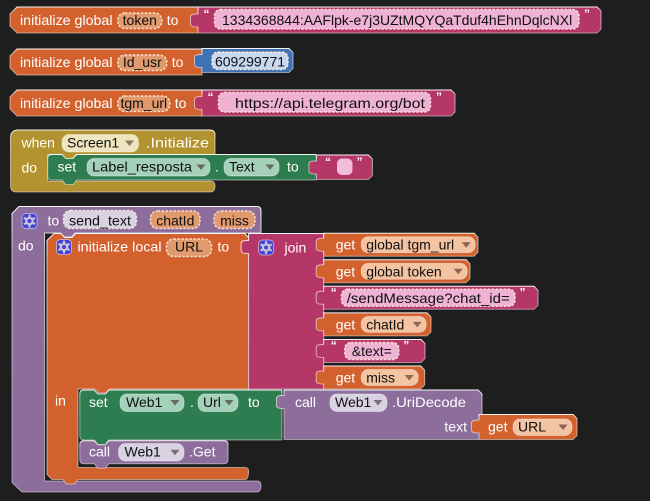 The image size is (650, 501). Describe the element at coordinates (410, 245) in the screenshot. I see `svg-text: global tgm_url` at that location.